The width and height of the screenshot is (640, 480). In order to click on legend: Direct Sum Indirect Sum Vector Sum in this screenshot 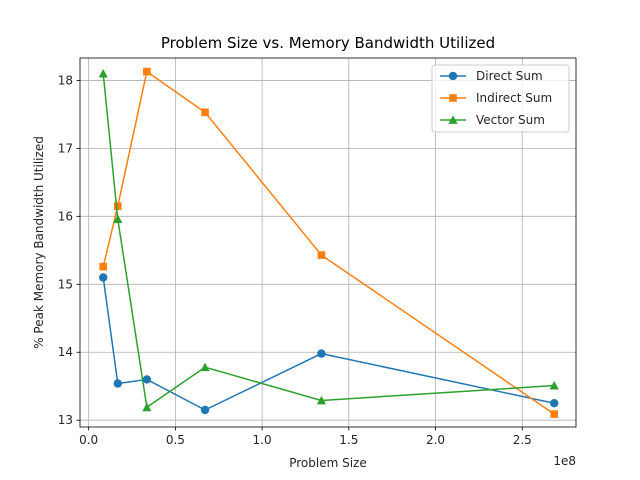, I will do `click(500, 98)`.